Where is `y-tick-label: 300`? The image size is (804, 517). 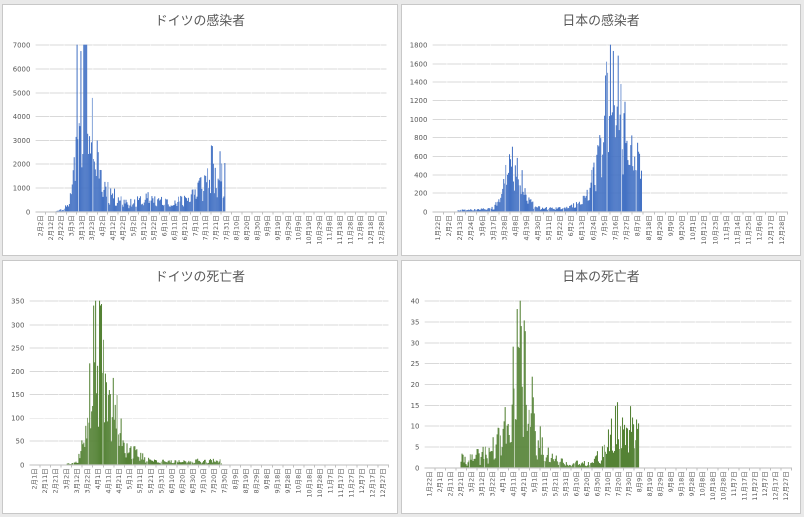
y-tick-label: 300 is located at coordinates (17, 325).